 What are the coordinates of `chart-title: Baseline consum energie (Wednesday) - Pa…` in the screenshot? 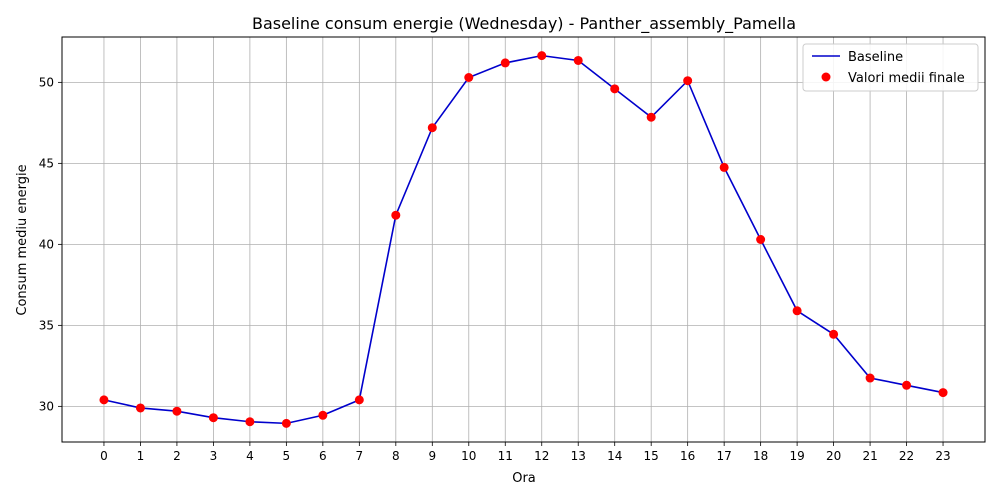 It's located at (524, 24).